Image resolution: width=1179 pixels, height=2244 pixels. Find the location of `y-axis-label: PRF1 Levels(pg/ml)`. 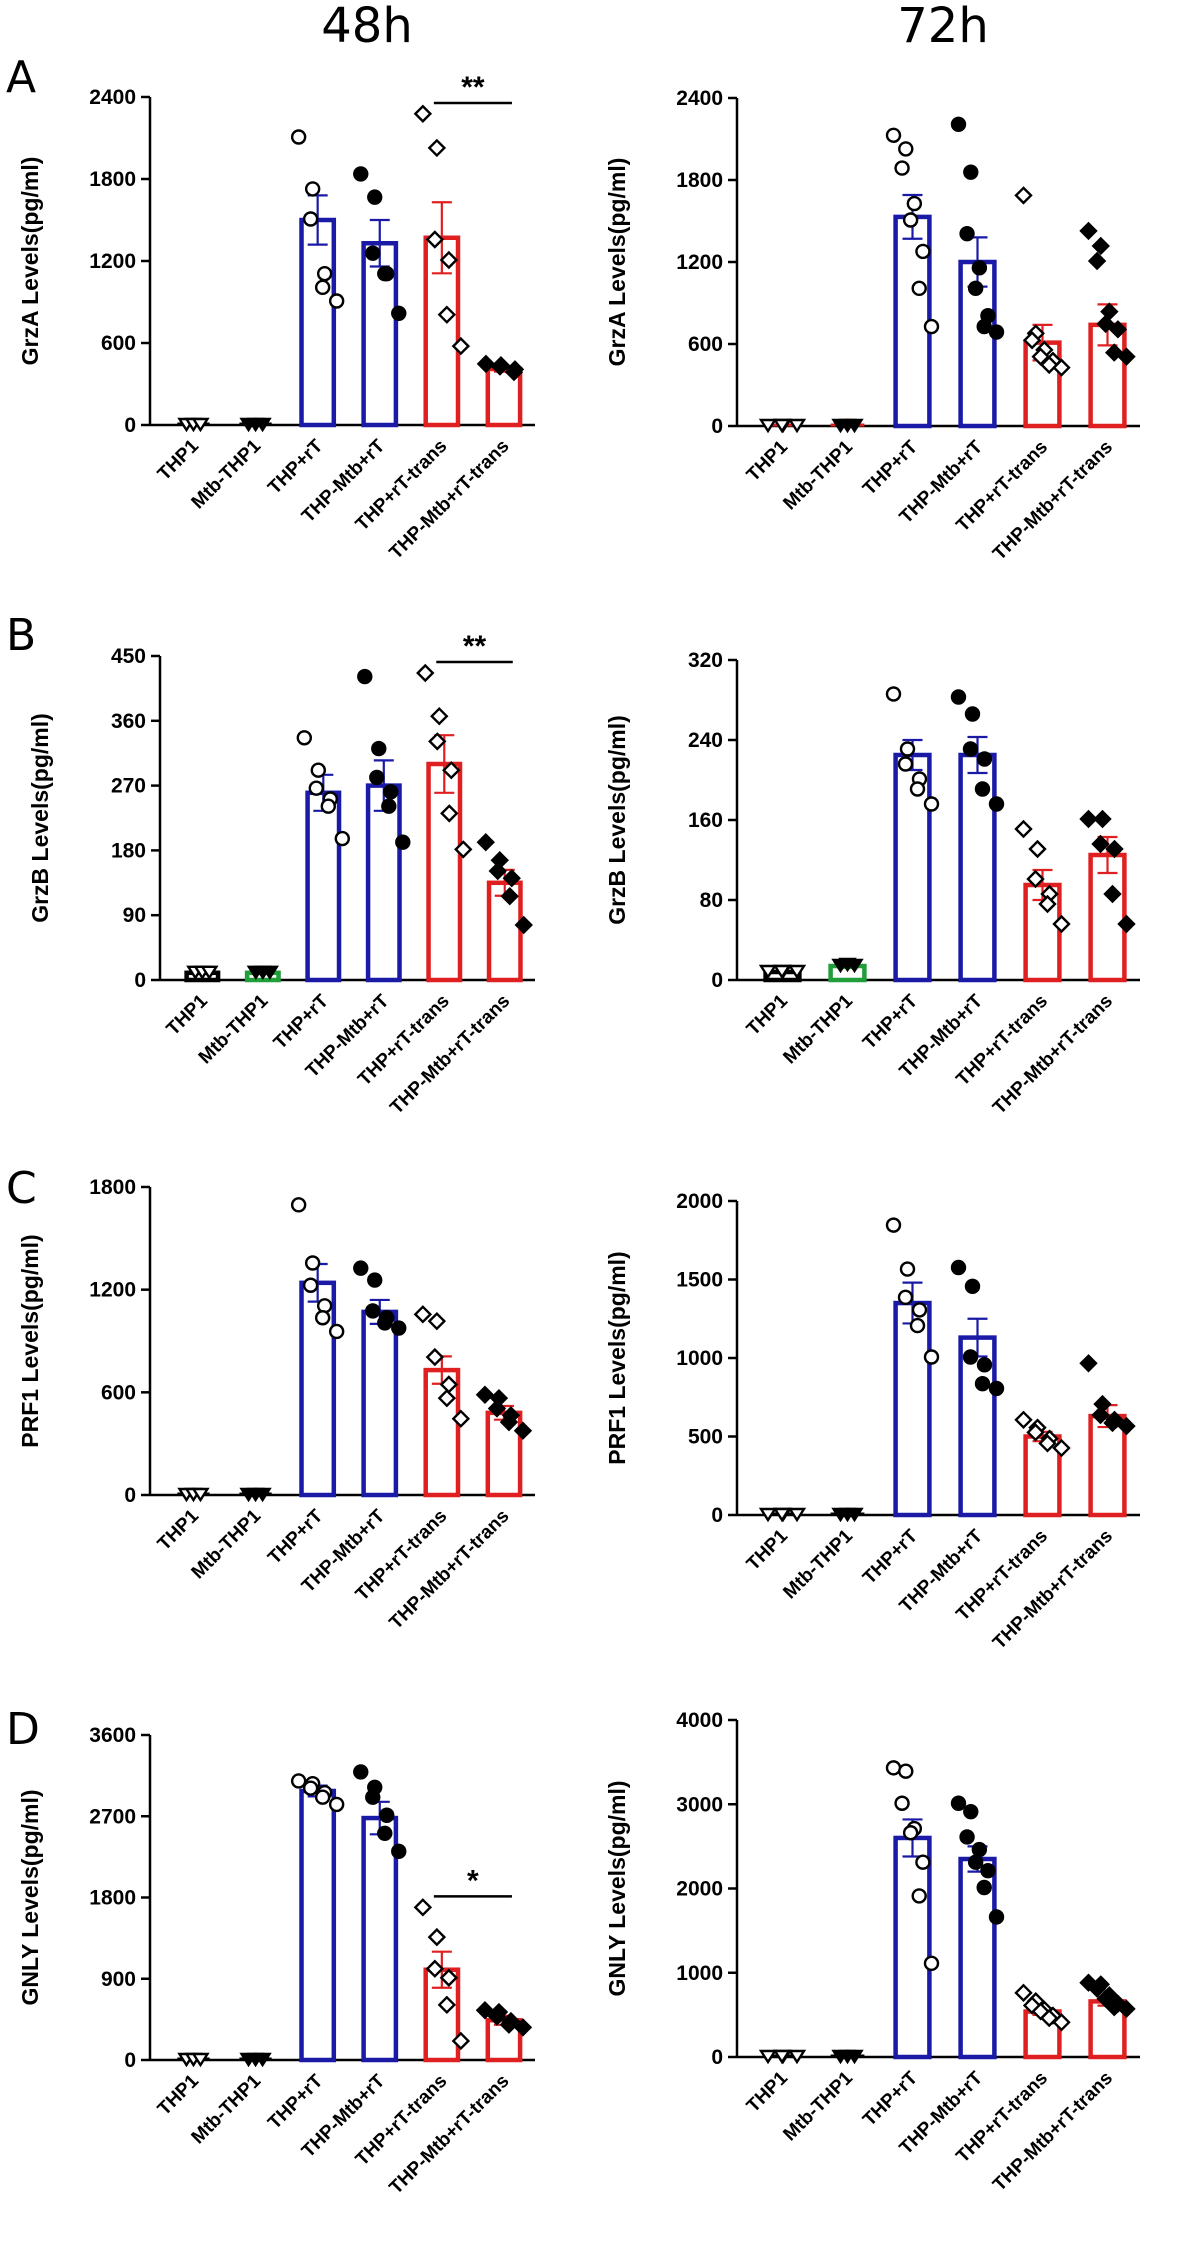

y-axis-label: PRF1 Levels(pg/ml) is located at coordinates (30, 1340).